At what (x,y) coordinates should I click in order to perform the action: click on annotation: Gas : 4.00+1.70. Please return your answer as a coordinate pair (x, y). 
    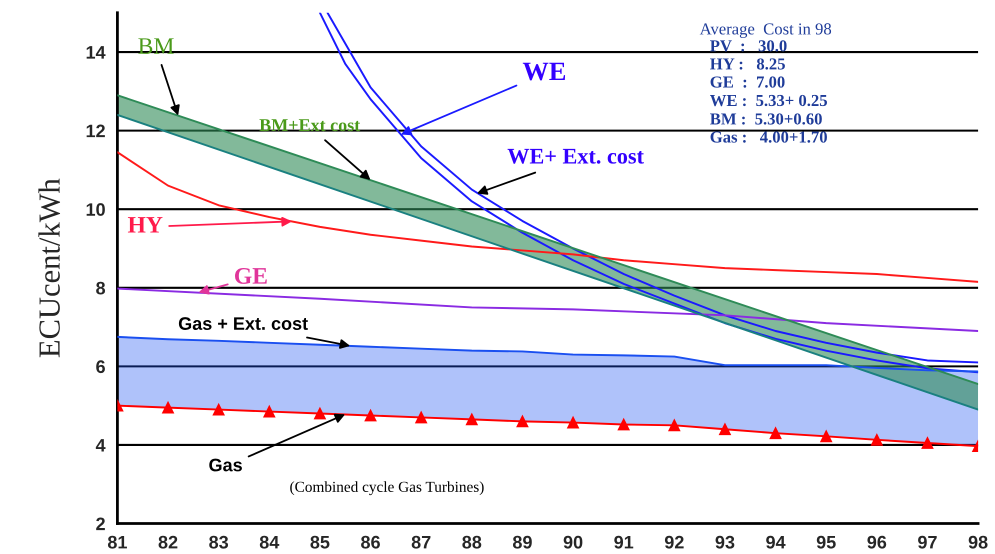
    Looking at the image, I should click on (768, 137).